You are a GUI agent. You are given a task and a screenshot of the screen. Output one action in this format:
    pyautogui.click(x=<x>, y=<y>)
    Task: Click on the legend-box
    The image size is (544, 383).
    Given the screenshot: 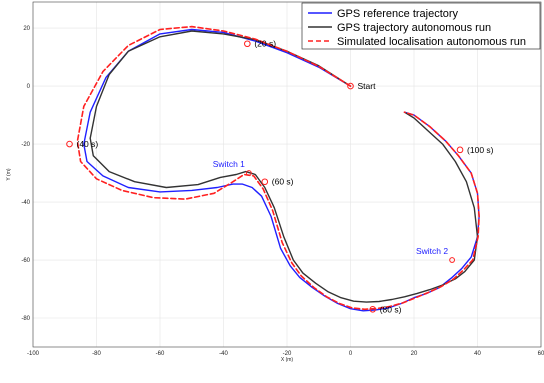 What is the action you would take?
    pyautogui.click(x=421, y=26)
    